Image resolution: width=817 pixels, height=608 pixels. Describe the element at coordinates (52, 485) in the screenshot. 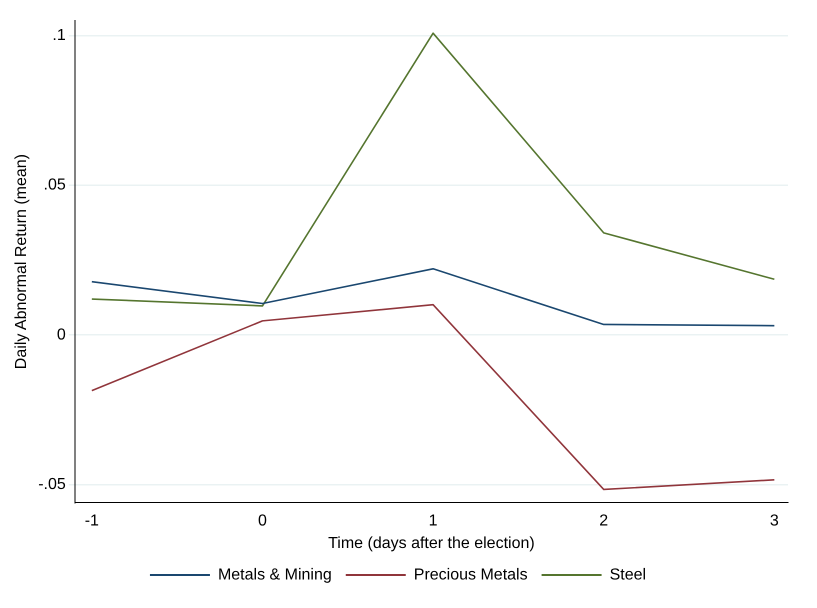

I see `y-tick-label: -.05` at that location.